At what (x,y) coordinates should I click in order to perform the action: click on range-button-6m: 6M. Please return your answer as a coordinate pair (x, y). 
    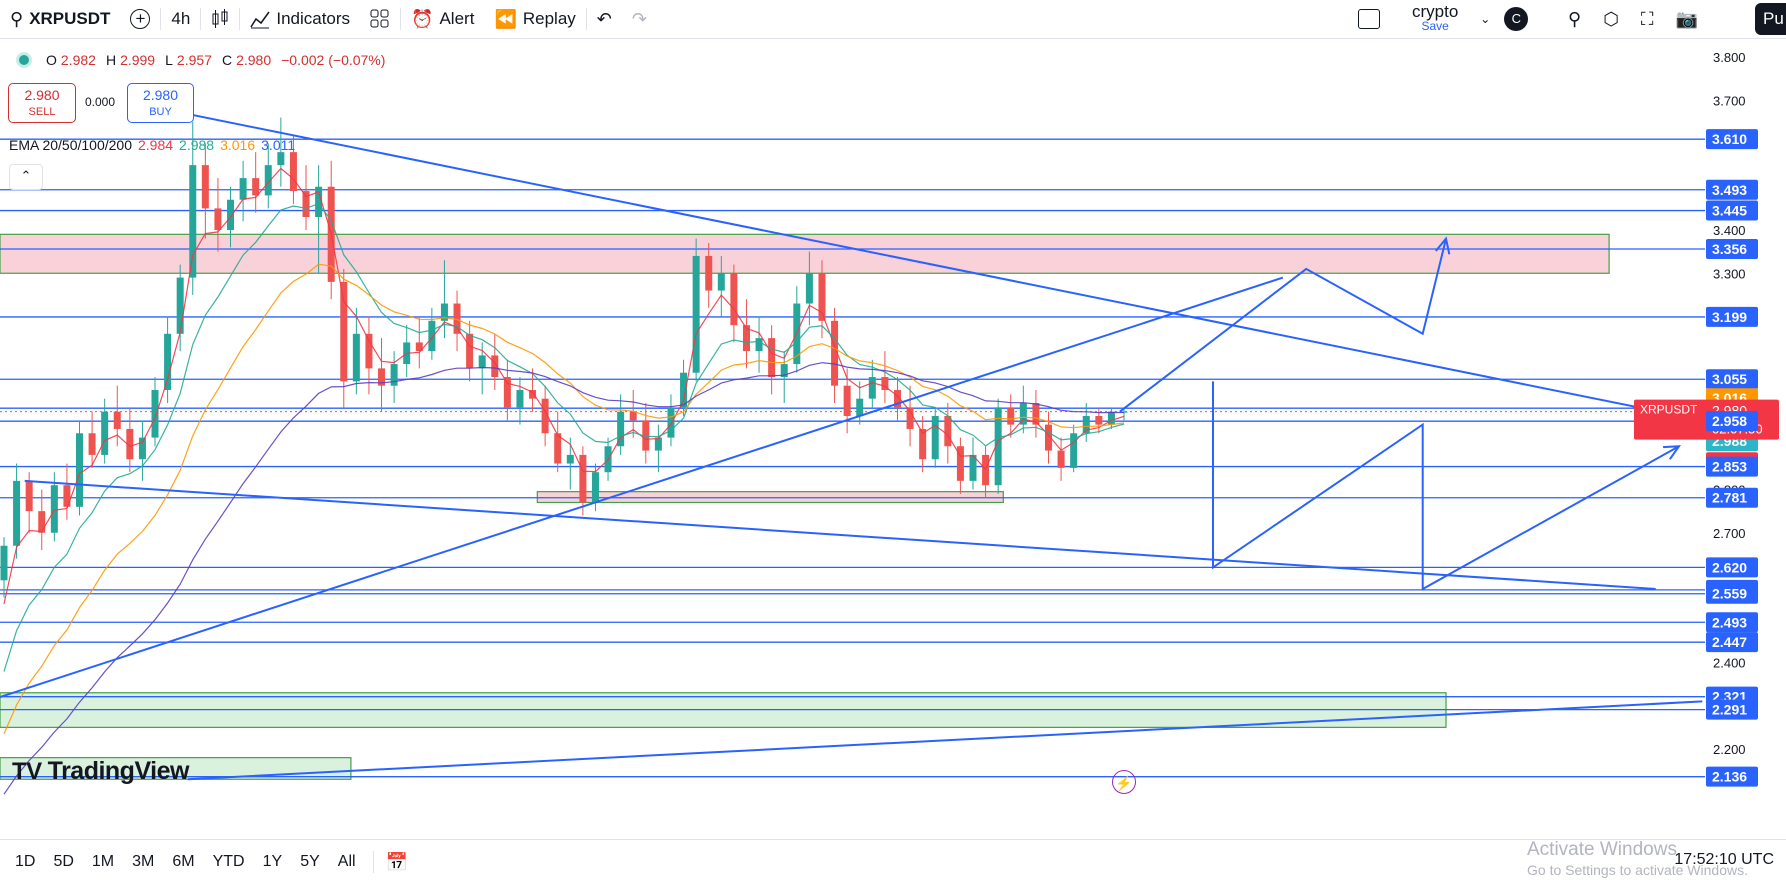
    Looking at the image, I should click on (183, 861).